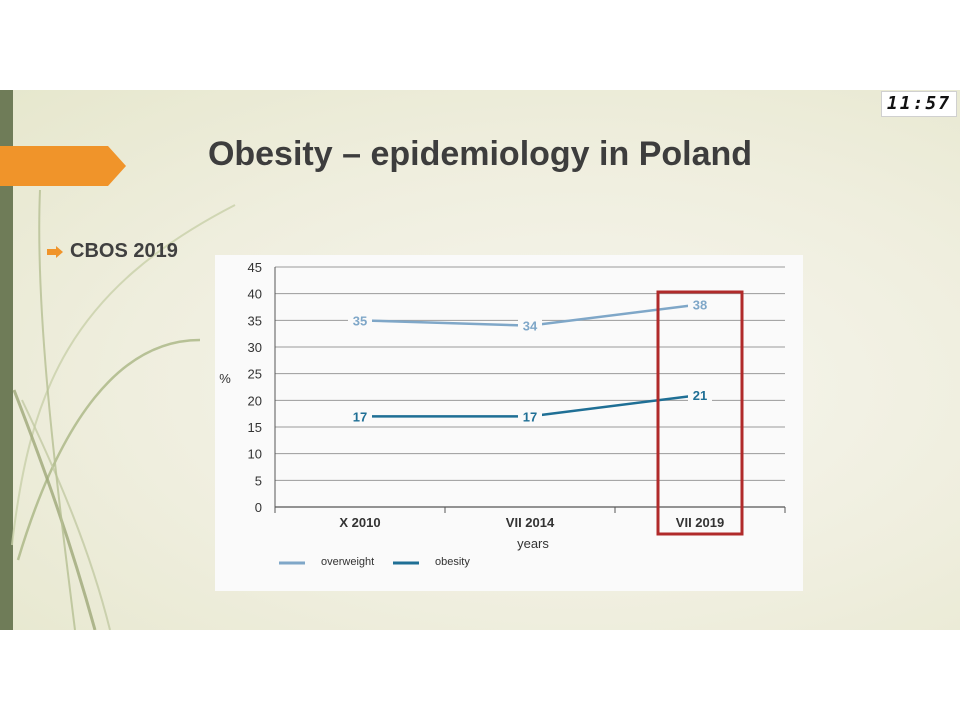 This screenshot has width=960, height=720. What do you see at coordinates (919, 104) in the screenshot?
I see `clock-display: 11:57` at bounding box center [919, 104].